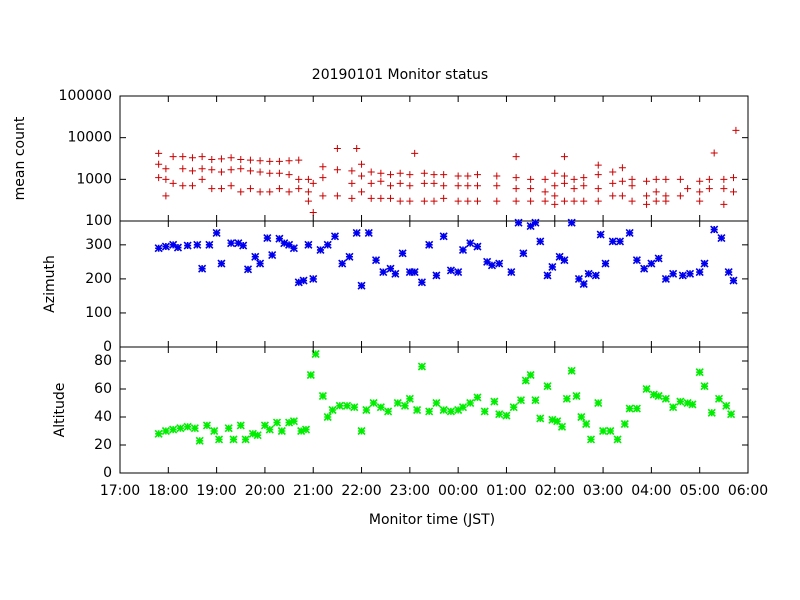  I want to click on y-axis-label: mean count, so click(20, 158).